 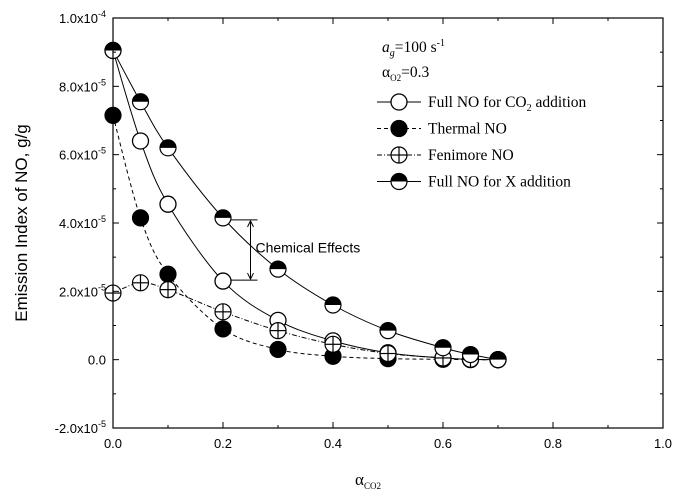 What do you see at coordinates (467, 129) in the screenshot?
I see `legend-label-1: Thermal NO` at bounding box center [467, 129].